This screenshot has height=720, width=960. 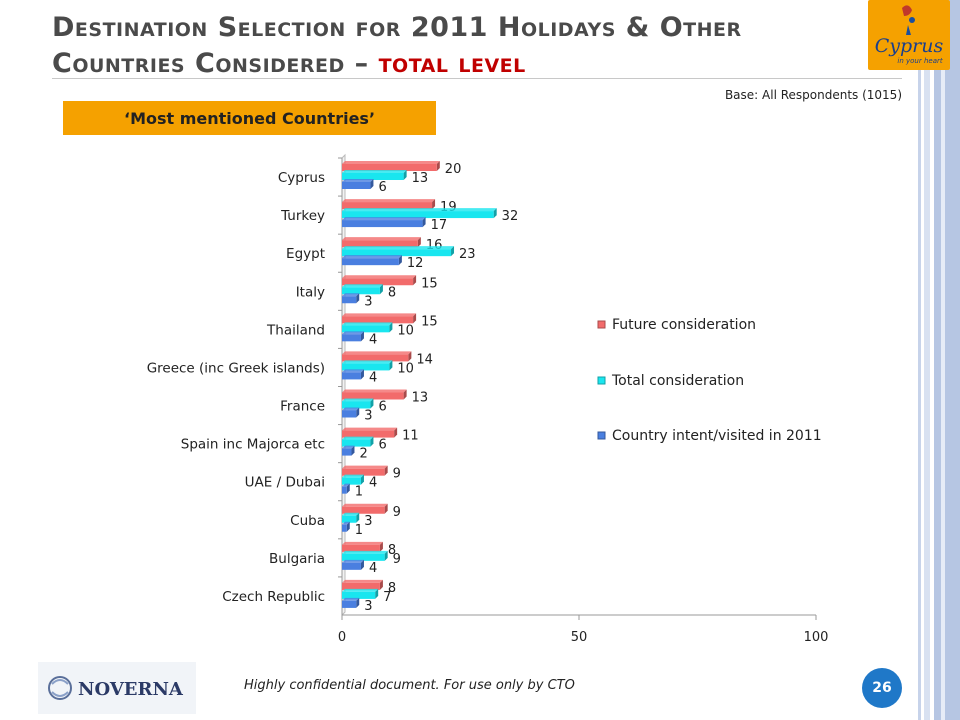 I want to click on category-label: Greece (inc Greek islands), so click(x=236, y=368).